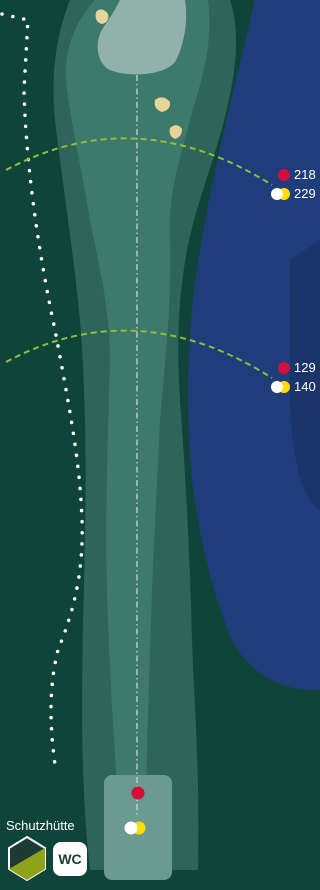  Describe the element at coordinates (27, 858) in the screenshot. I see `shelter-hexagon-icon` at that location.